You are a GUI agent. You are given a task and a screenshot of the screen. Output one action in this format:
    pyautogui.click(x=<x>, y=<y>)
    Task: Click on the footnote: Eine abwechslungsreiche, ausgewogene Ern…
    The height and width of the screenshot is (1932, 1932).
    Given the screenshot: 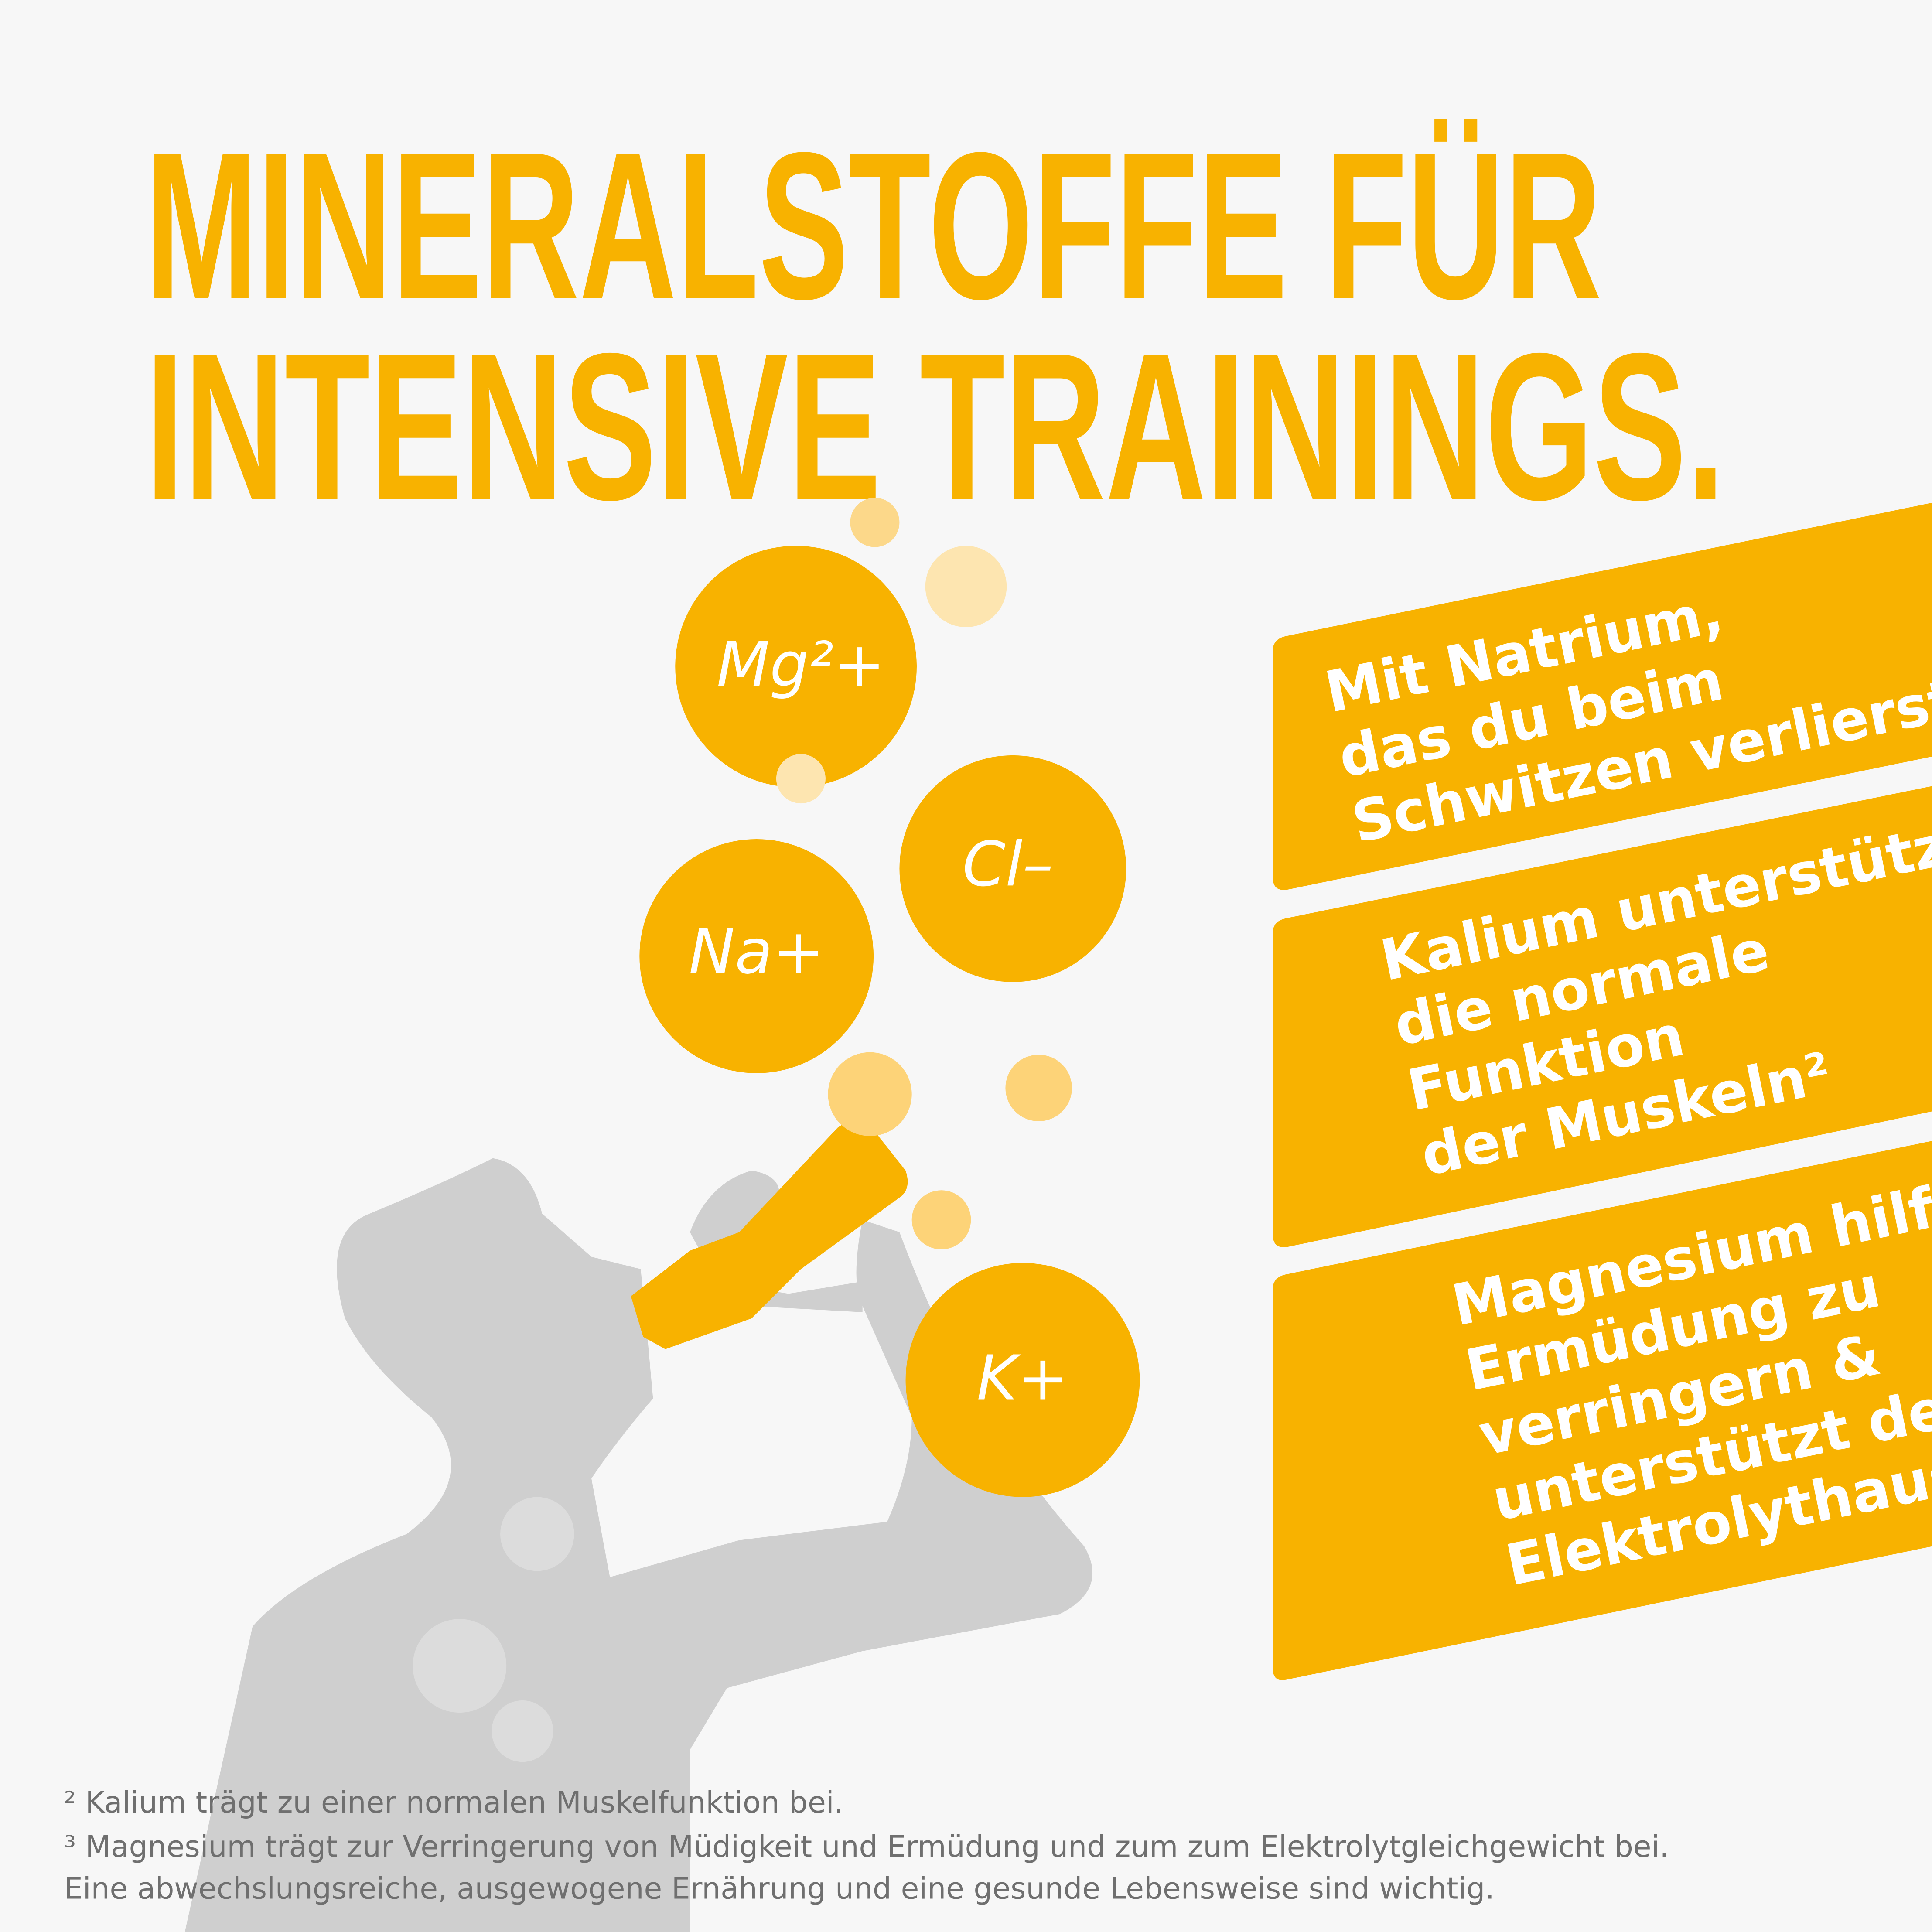 What is the action you would take?
    pyautogui.click(x=779, y=1888)
    